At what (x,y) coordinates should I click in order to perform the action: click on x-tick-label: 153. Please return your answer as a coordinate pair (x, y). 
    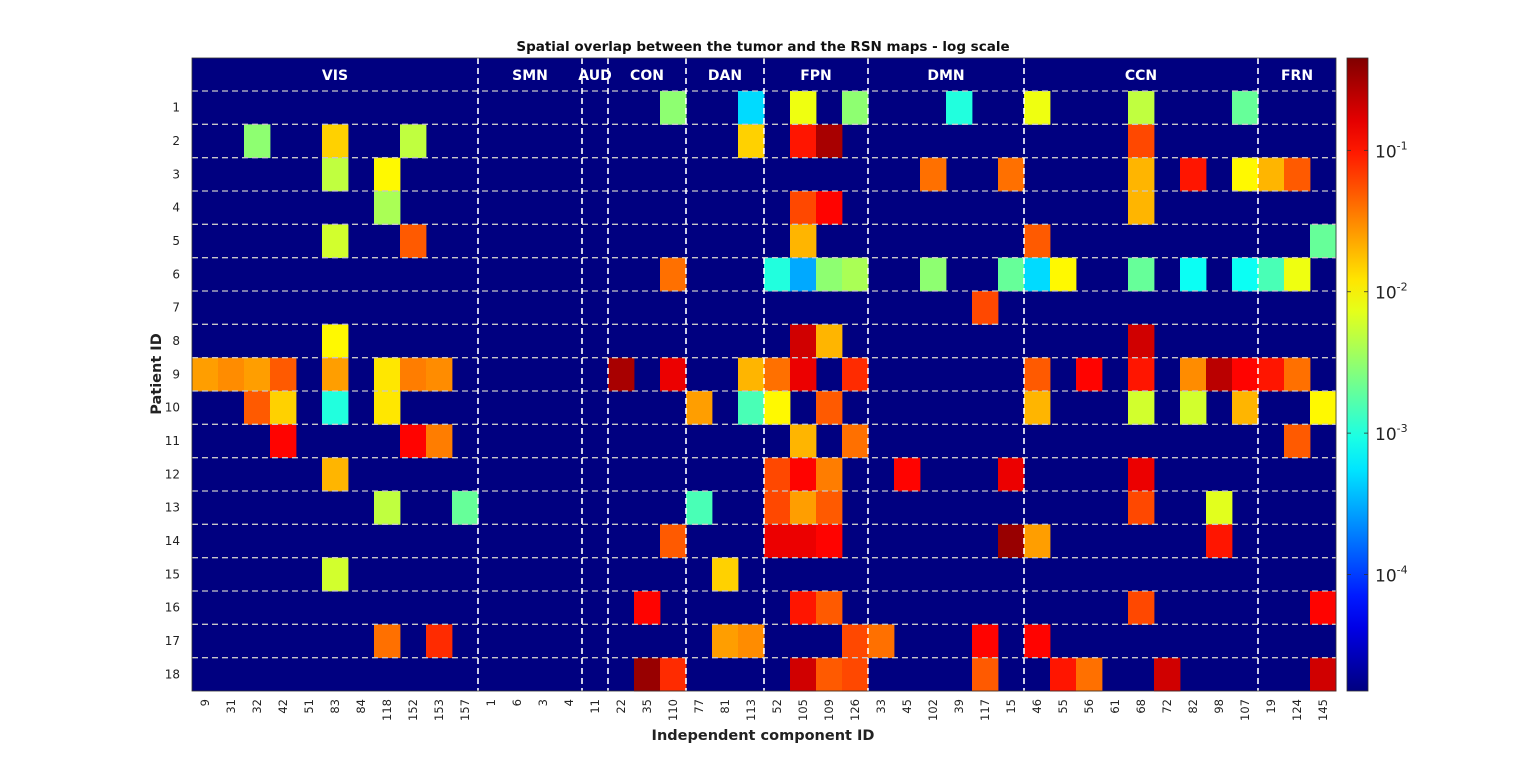
    Looking at the image, I should click on (439, 710).